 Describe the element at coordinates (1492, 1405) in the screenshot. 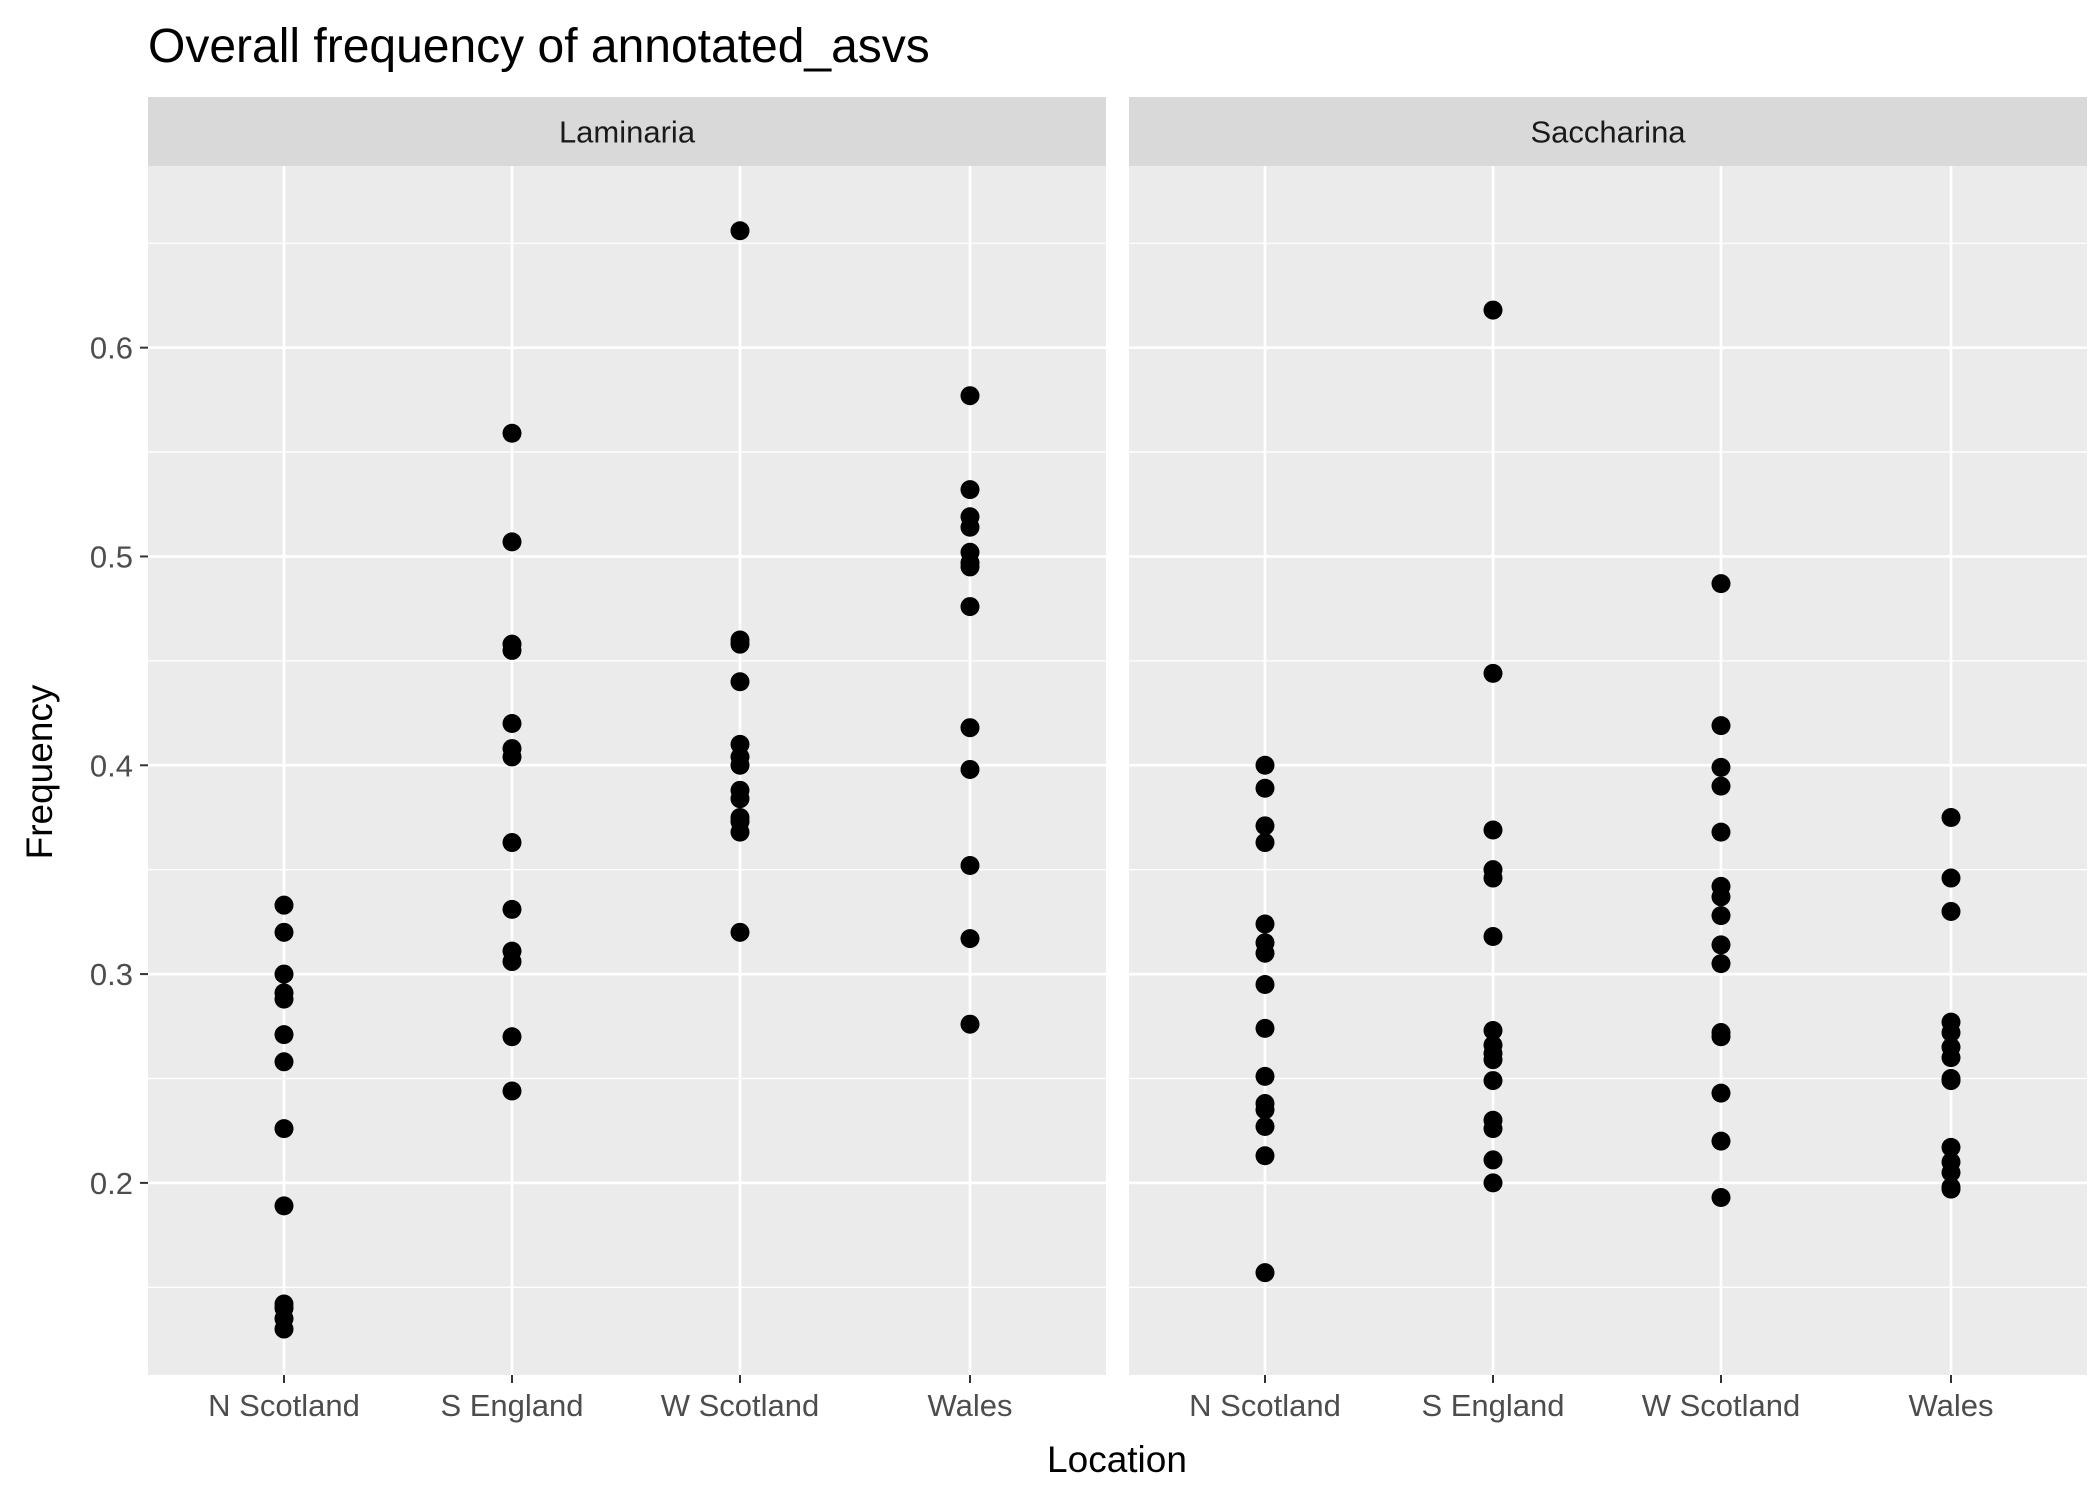

I see `x-tick-label: S England` at that location.